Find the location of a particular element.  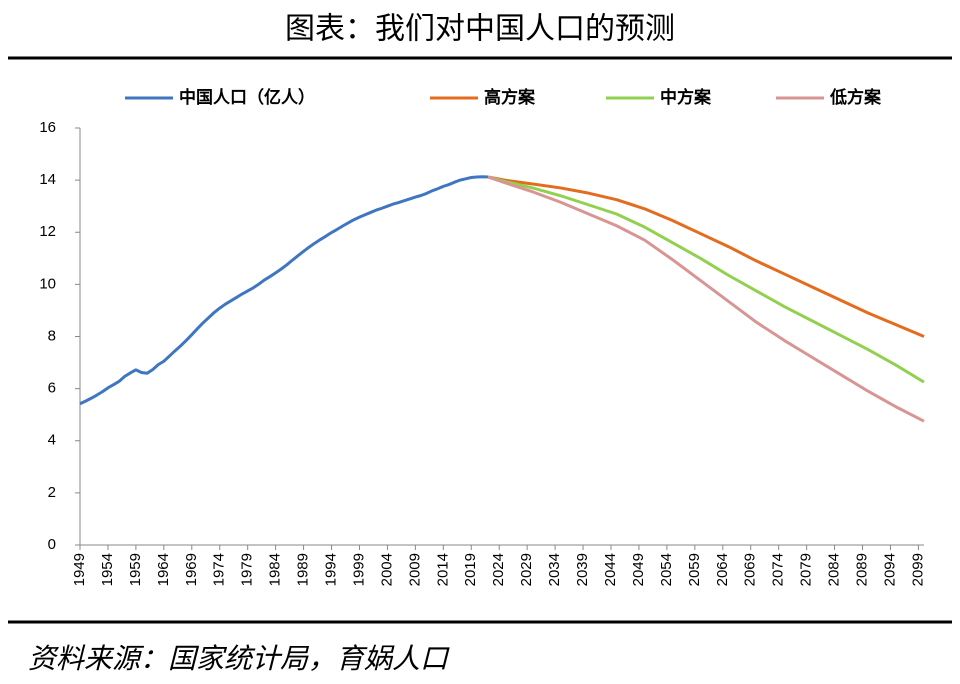

y-tick-label: 8 is located at coordinates (52, 335).